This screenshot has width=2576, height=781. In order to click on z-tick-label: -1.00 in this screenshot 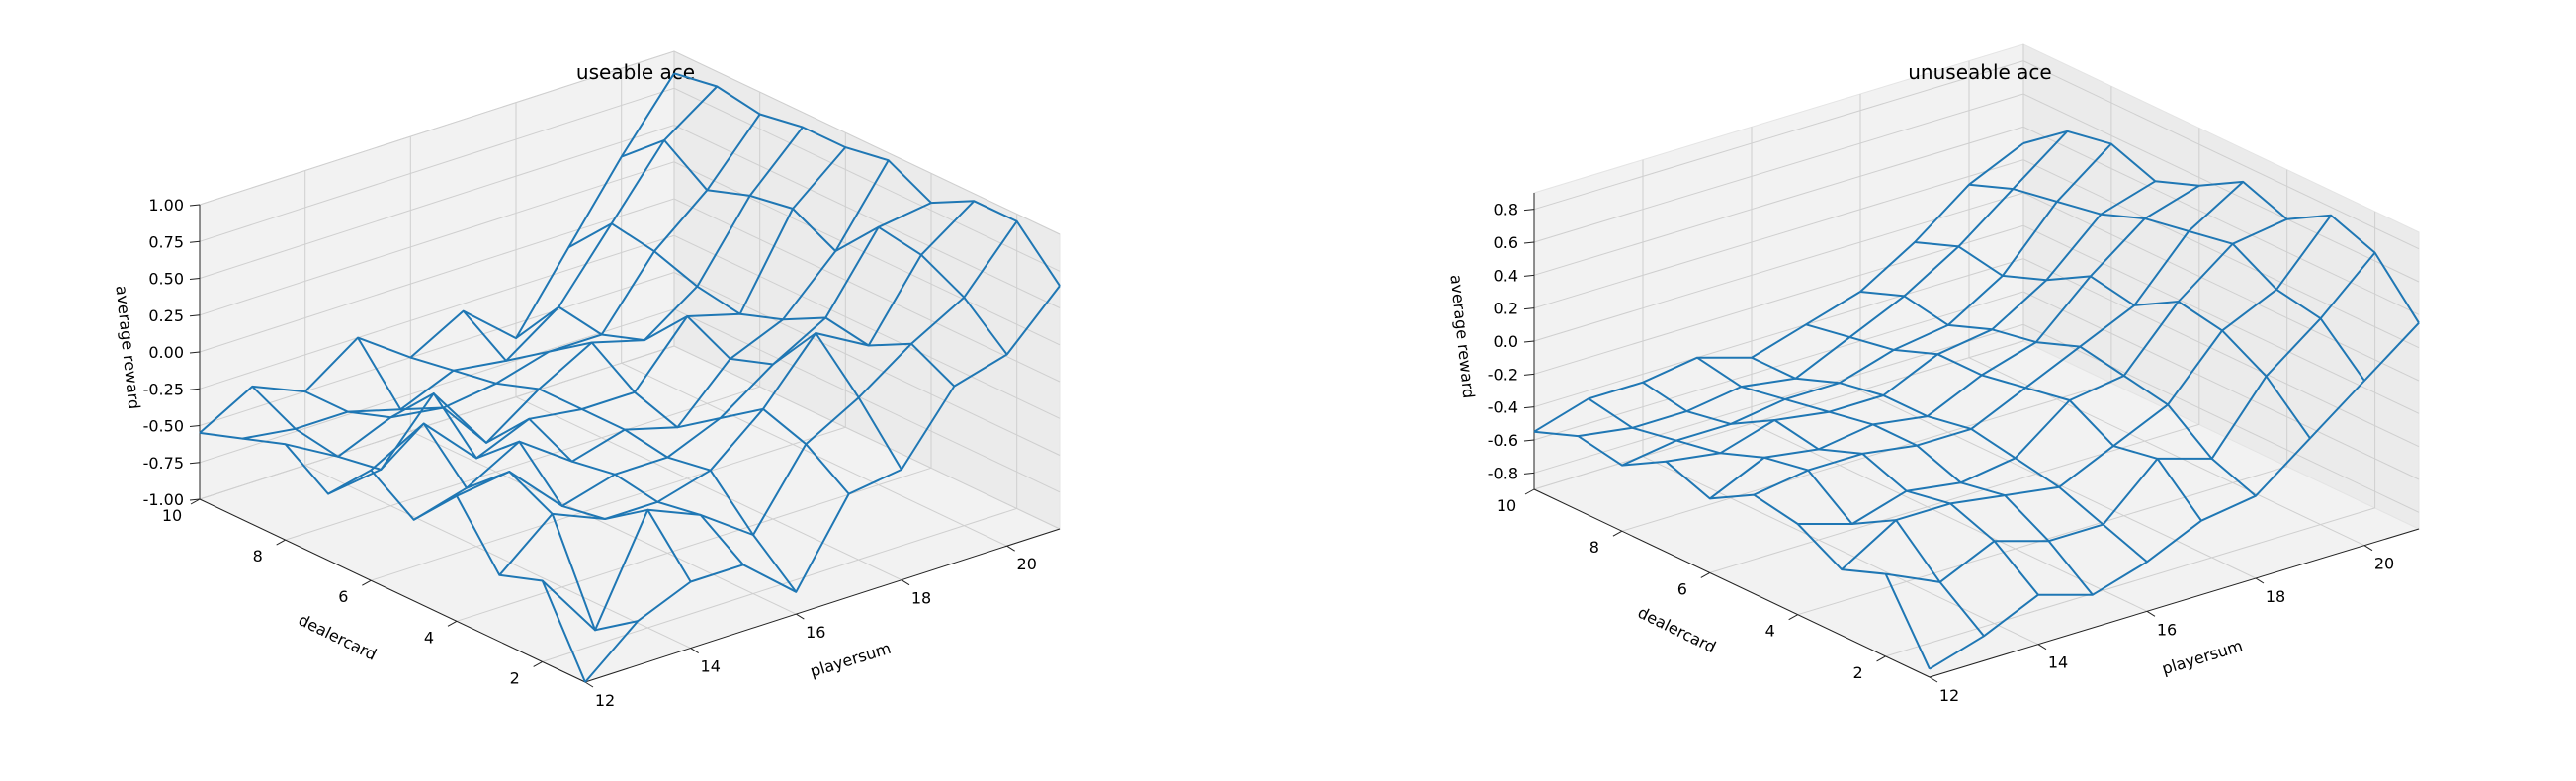, I will do `click(163, 499)`.